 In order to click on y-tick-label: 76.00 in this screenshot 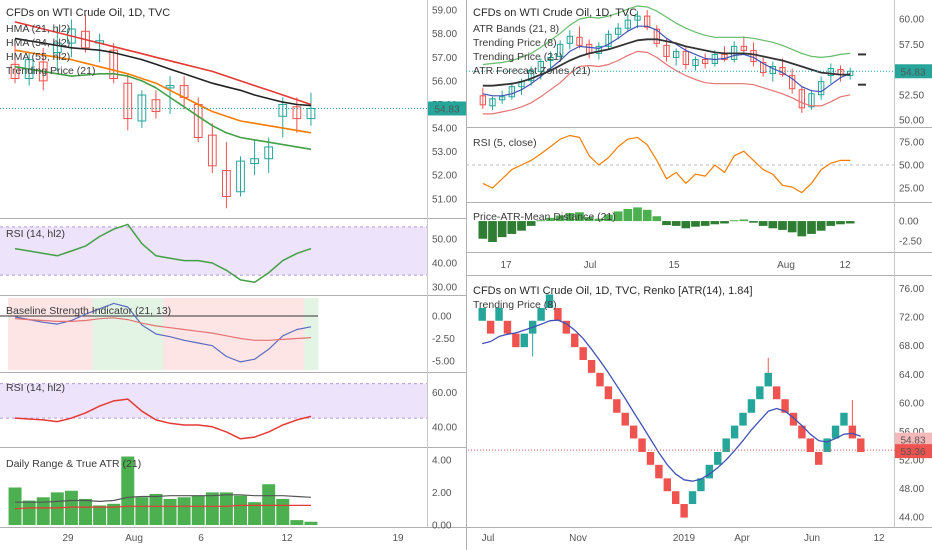, I will do `click(911, 289)`.